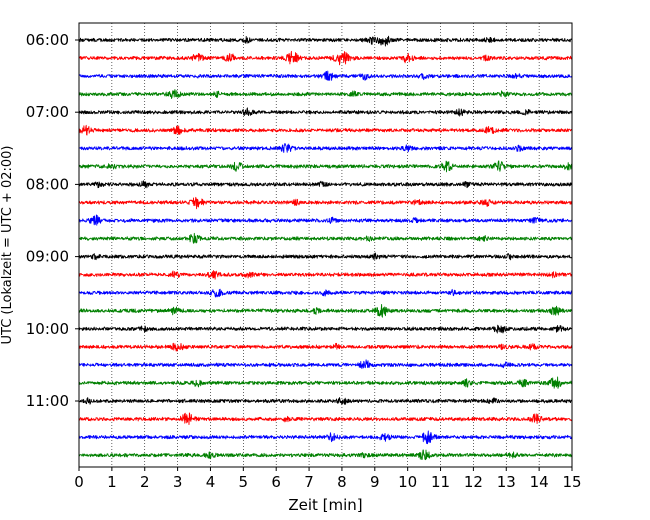  I want to click on x-axis-ticks: 0 1 2 3 4 5 6 7 8 9 10 11 12 13 14 15, so click(328, 479).